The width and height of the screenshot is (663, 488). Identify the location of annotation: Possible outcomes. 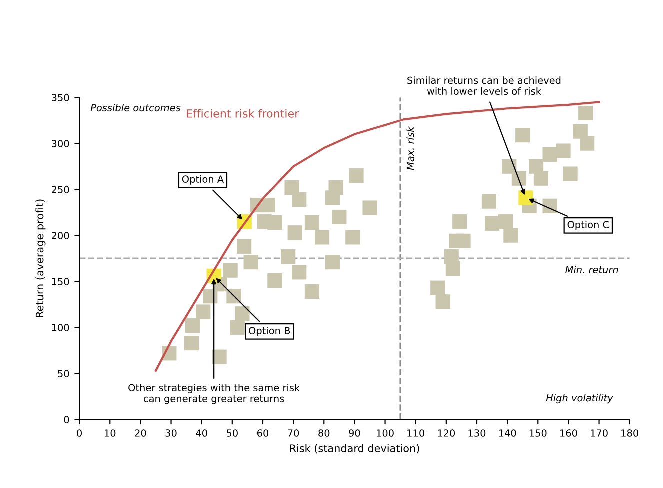
(135, 108).